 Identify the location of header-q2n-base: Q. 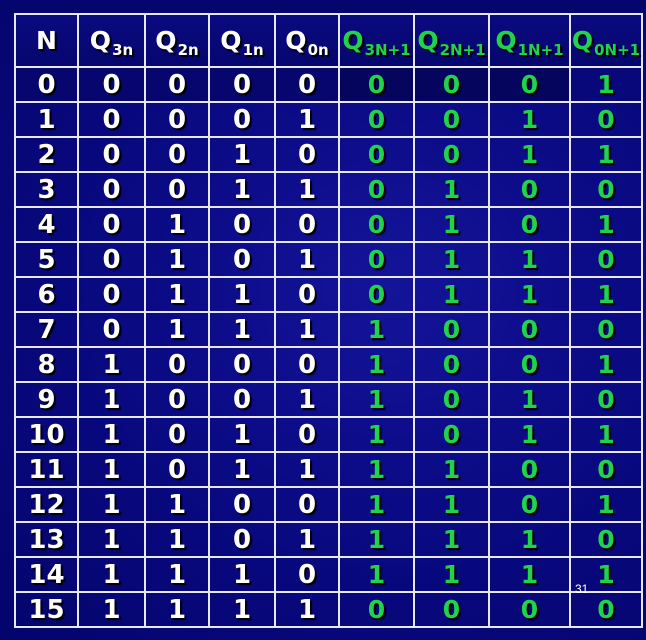
(166, 40).